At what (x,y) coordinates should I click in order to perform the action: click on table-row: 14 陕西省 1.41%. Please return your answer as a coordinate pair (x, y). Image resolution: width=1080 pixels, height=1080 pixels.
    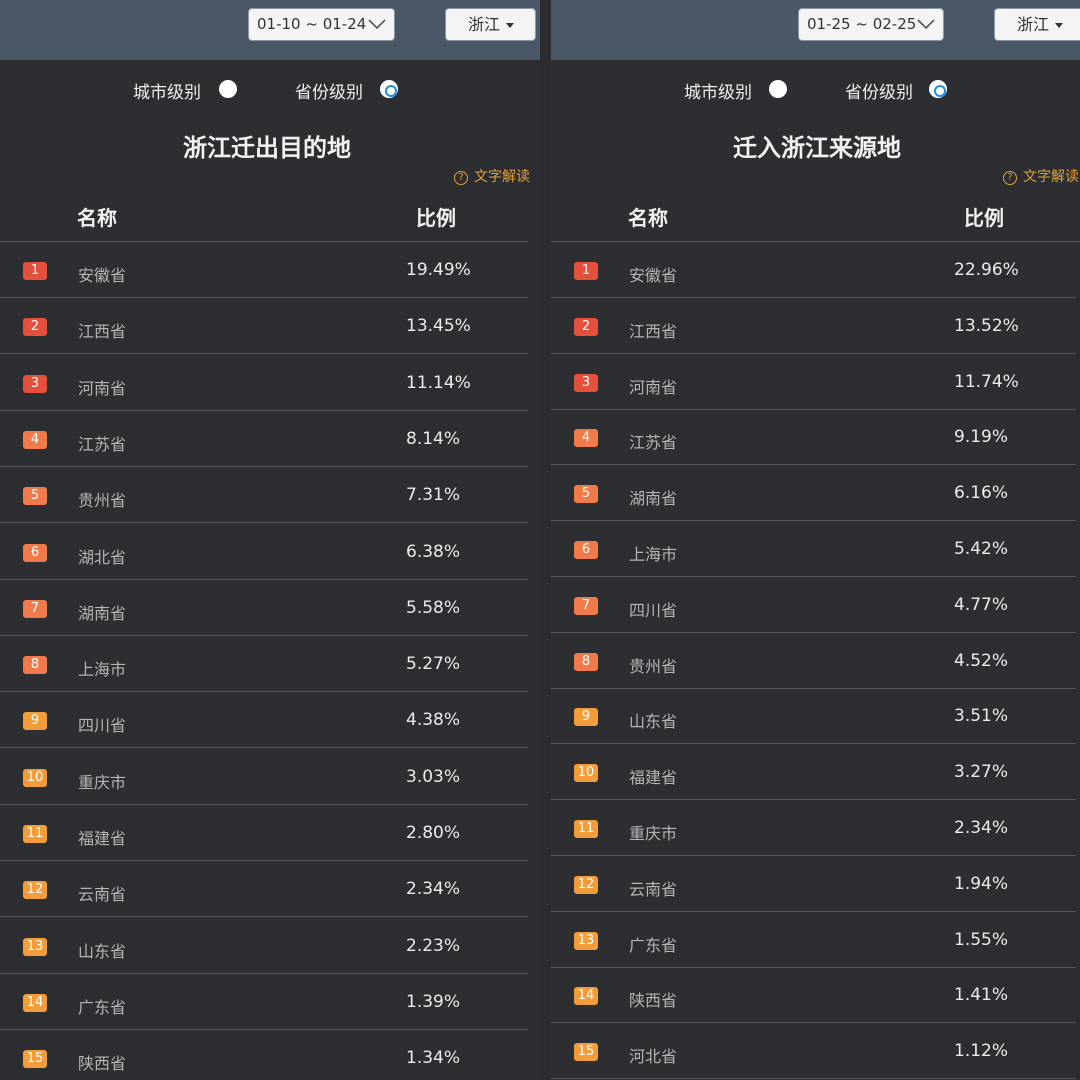
    Looking at the image, I should click on (813, 995).